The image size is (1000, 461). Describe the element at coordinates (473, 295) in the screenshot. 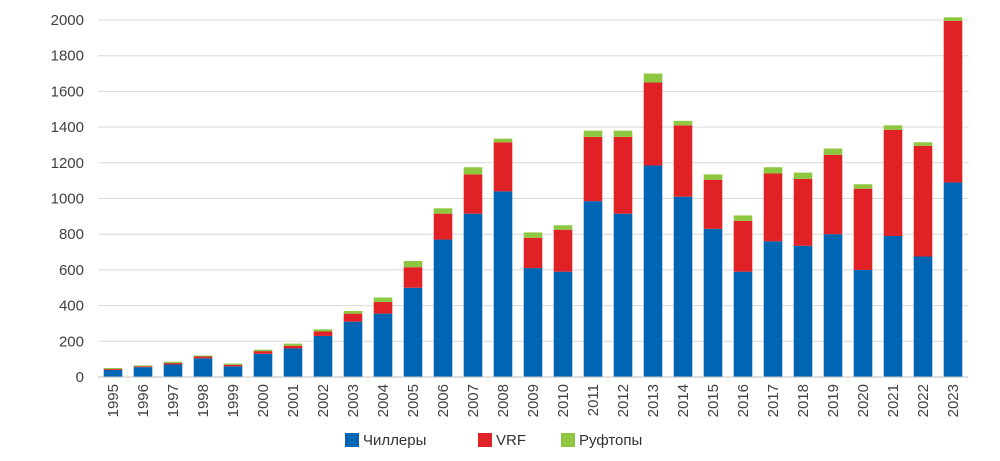

I see `bar-segment-1-2007` at that location.